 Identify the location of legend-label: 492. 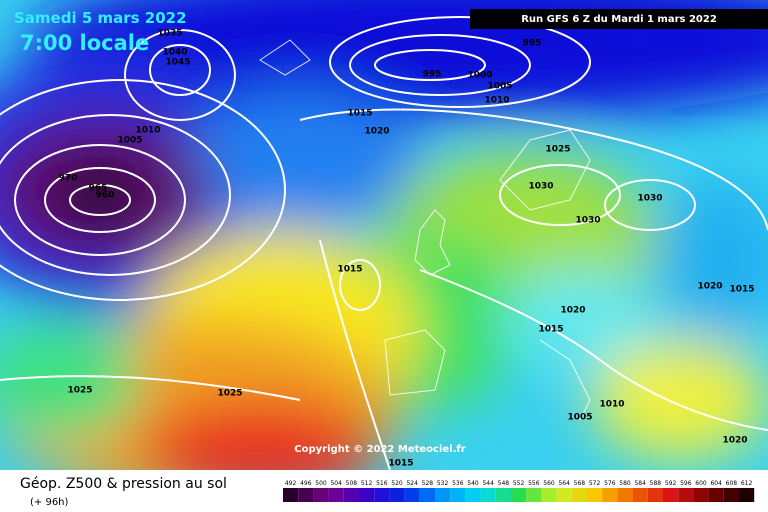
(291, 483).